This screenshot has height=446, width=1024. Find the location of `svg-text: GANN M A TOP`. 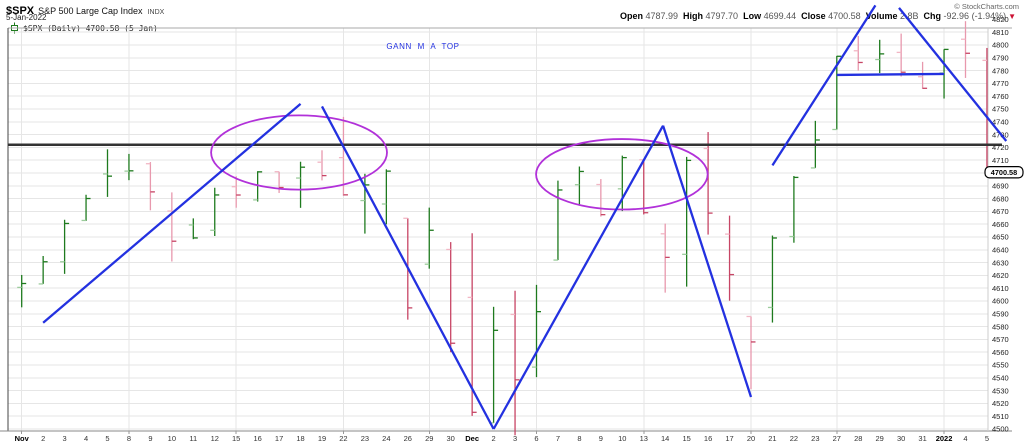

svg-text: GANN M A TOP is located at coordinates (422, 46).